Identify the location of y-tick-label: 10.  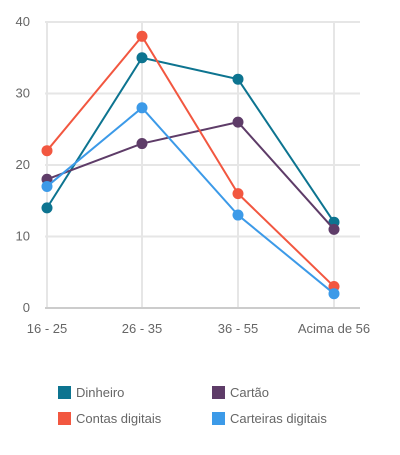
(23, 236).